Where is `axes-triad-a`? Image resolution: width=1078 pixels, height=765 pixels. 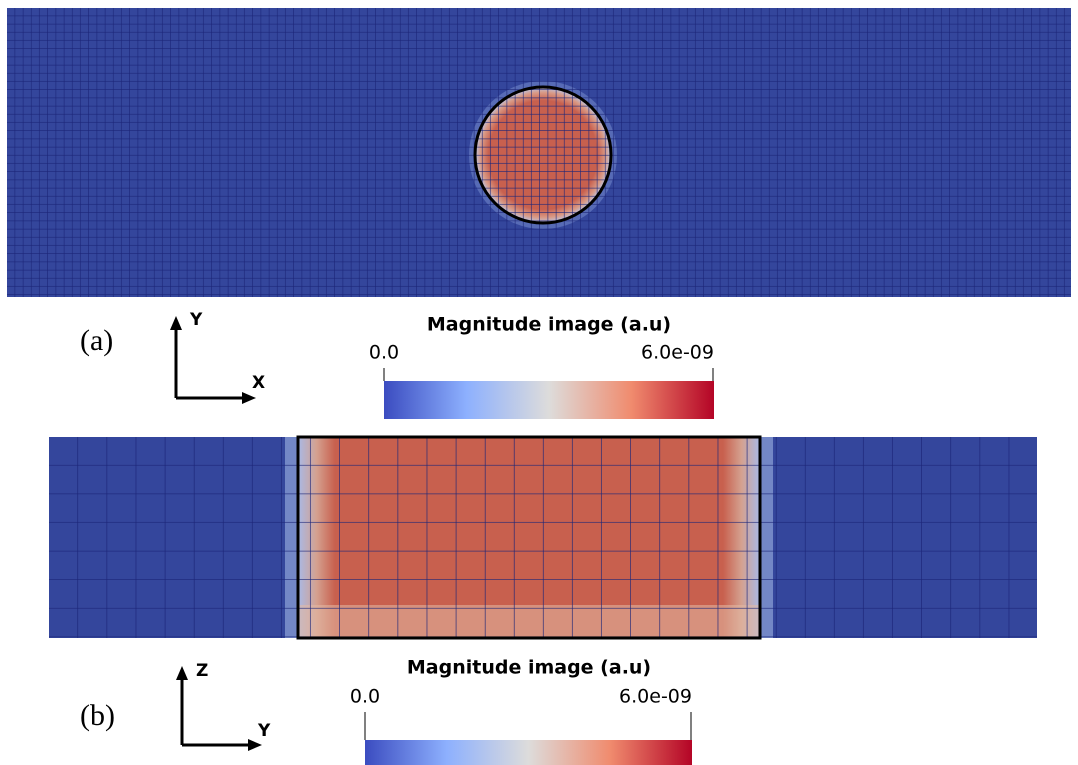 axes-triad-a is located at coordinates (213, 360).